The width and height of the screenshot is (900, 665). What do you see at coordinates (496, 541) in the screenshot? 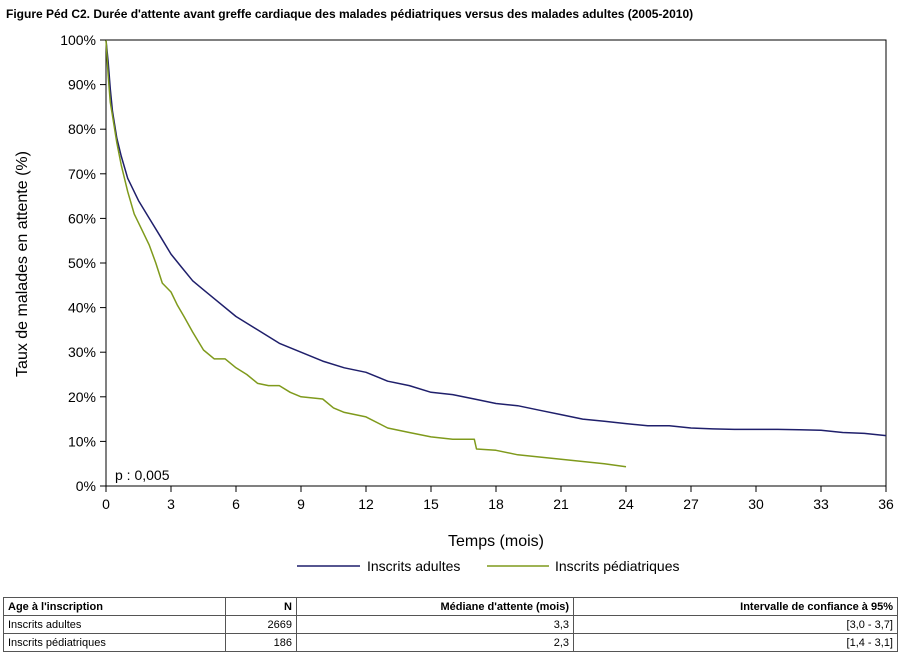
I see `x-axis-label: Temps (mois)` at bounding box center [496, 541].